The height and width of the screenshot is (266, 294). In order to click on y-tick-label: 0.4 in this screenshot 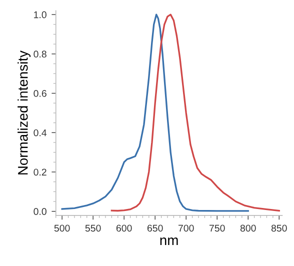, I will do `click(40, 132)`.